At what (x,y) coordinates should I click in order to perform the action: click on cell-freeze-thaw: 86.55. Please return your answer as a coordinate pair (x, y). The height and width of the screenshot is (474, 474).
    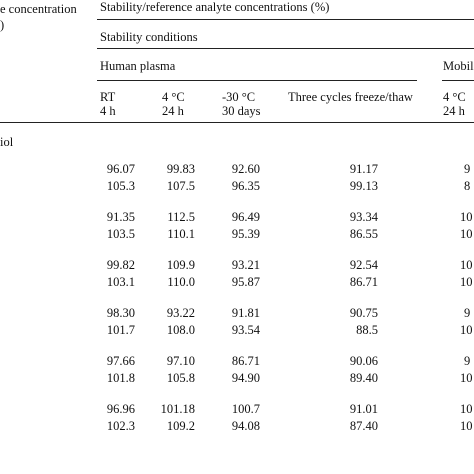
    Looking at the image, I should click on (363, 234).